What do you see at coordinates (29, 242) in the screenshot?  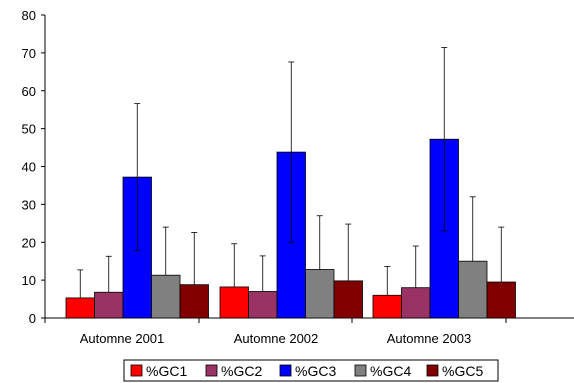 I see `y-tick-label: 20` at bounding box center [29, 242].